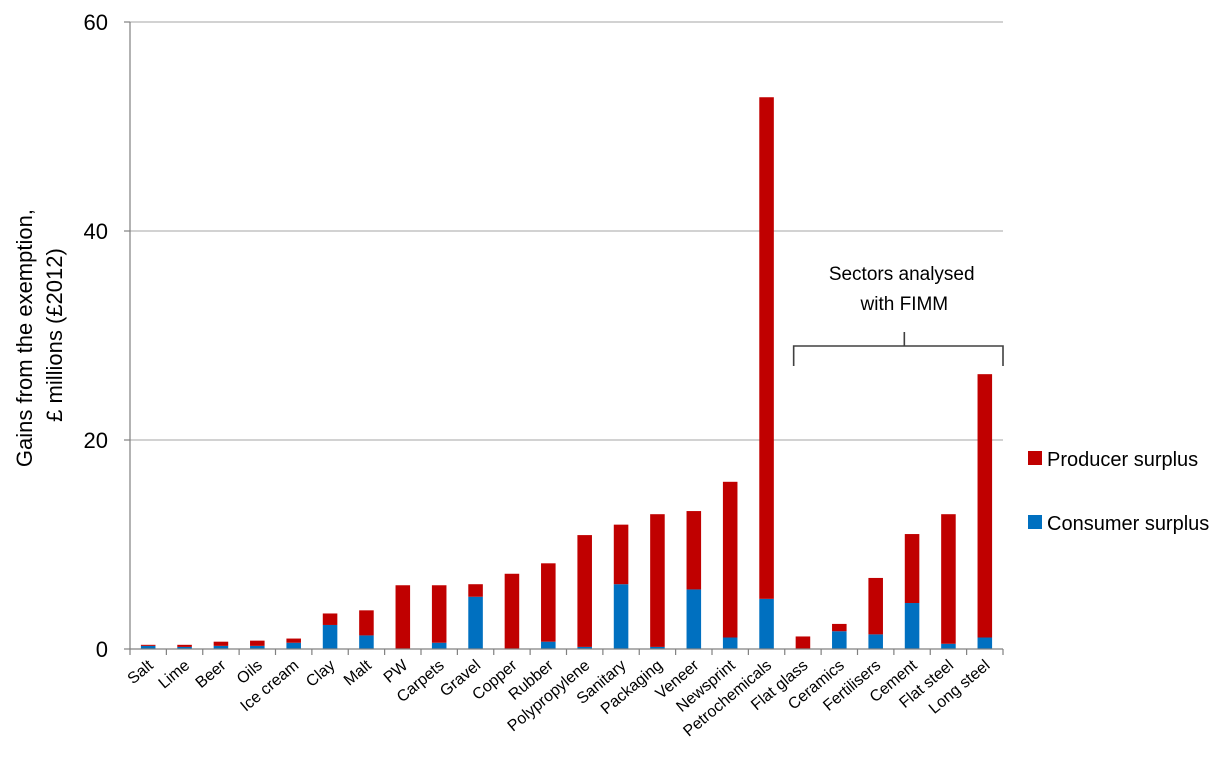 The height and width of the screenshot is (768, 1228). What do you see at coordinates (320, 674) in the screenshot?
I see `x-tick-label: Clay` at bounding box center [320, 674].